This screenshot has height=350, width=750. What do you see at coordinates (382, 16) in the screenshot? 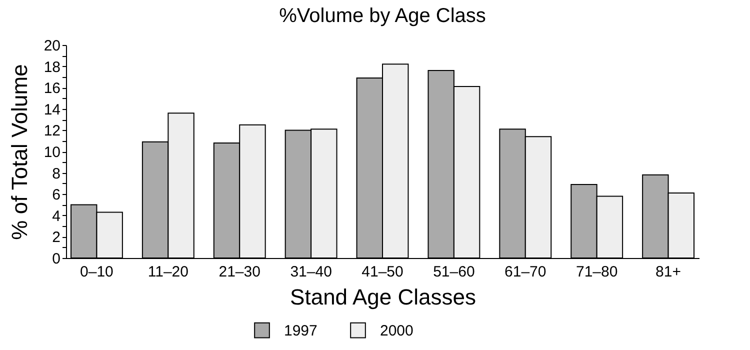
I see `chart-title: %Volume by Age Class` at bounding box center [382, 16].